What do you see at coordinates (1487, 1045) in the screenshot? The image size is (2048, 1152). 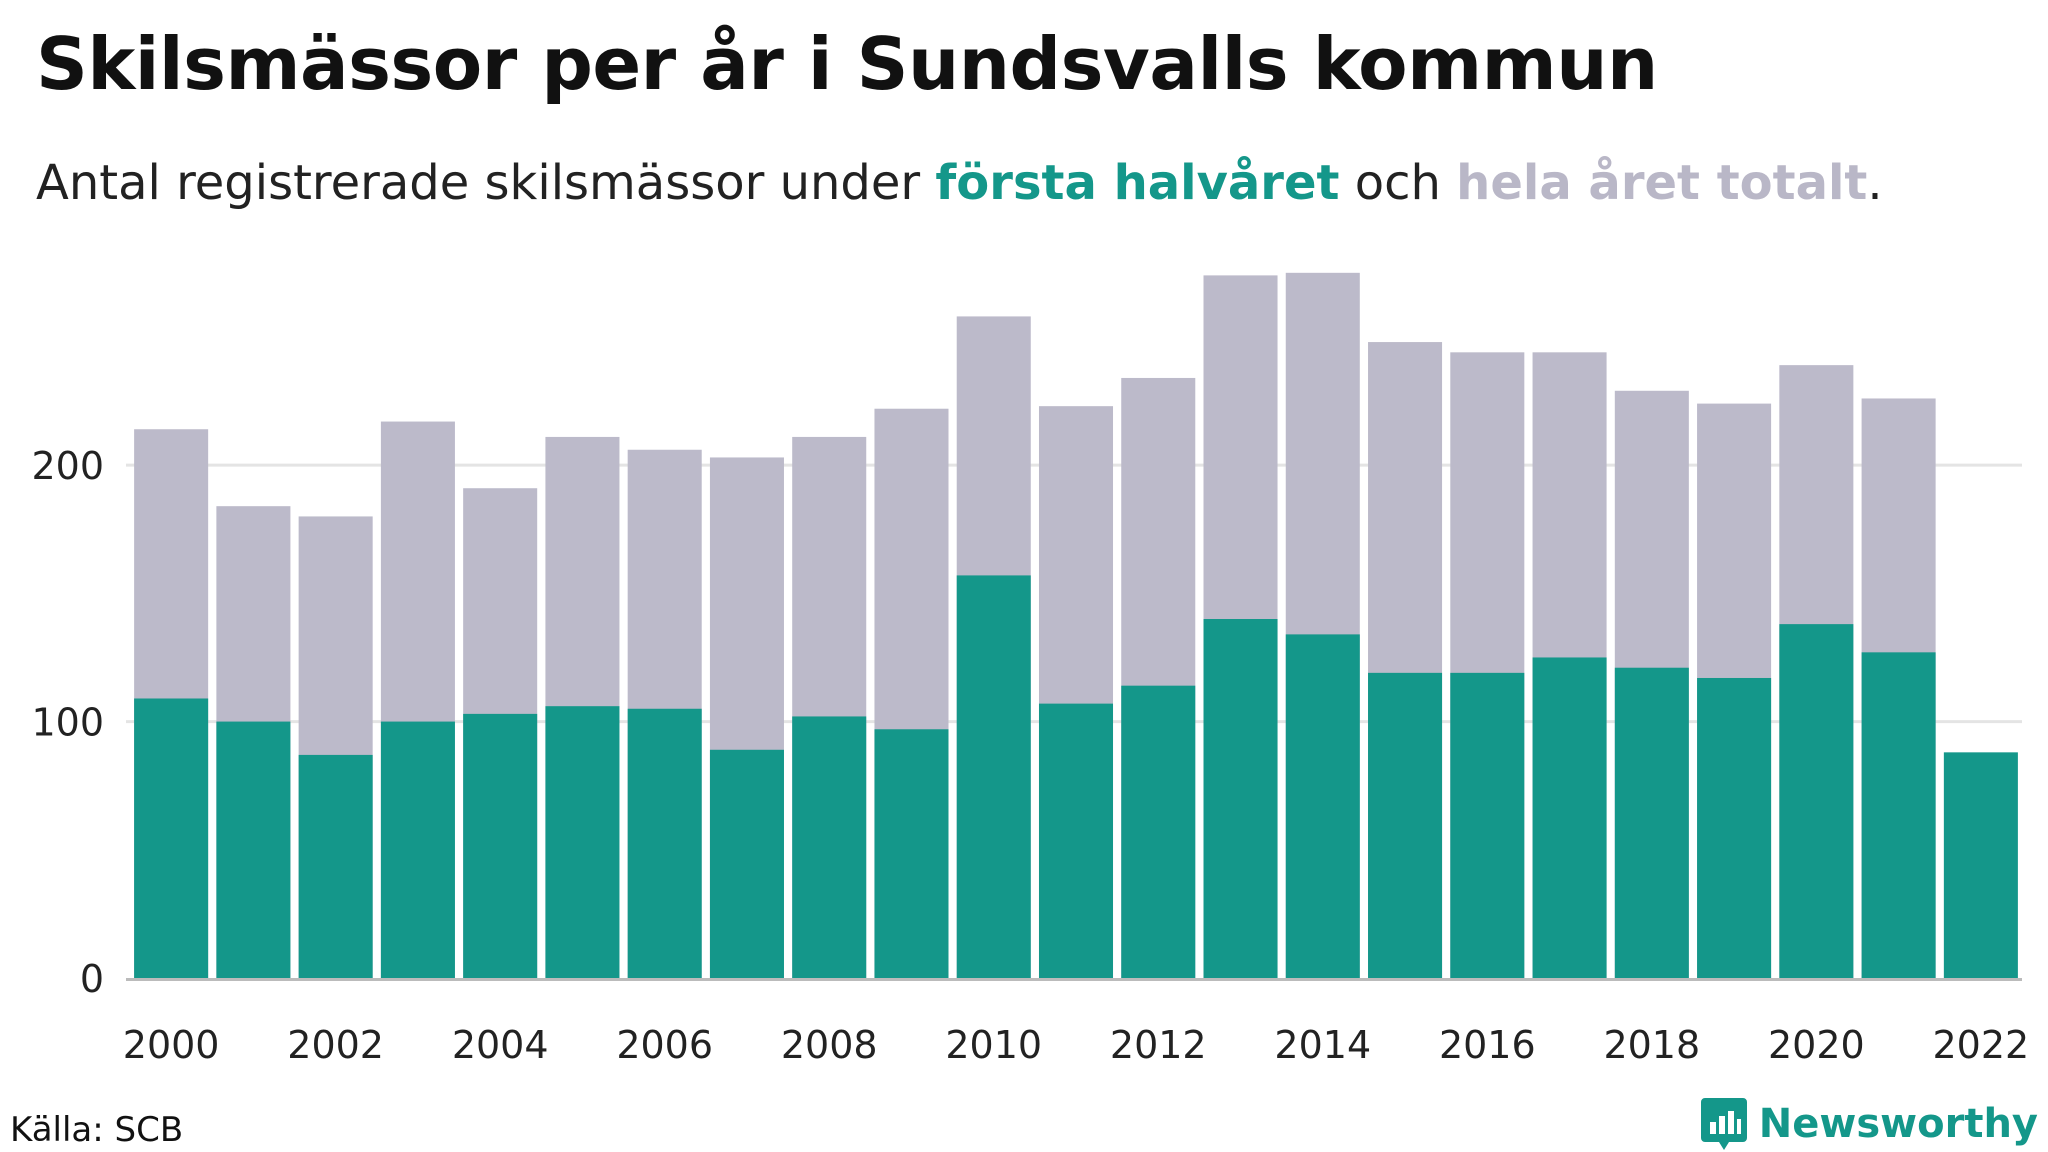 I see `x-tick-label-2016: 2016` at bounding box center [1487, 1045].